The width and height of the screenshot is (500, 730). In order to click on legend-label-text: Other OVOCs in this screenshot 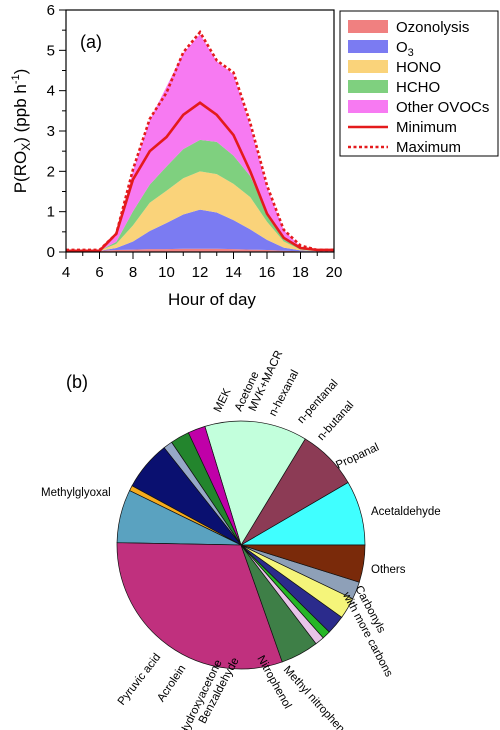, I will do `click(442, 107)`.